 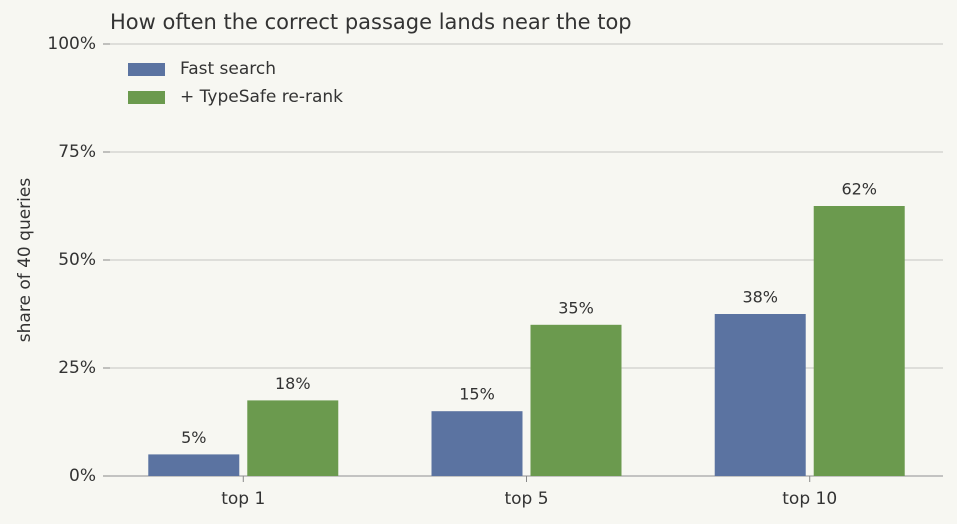 I want to click on legend-label: Fast search, so click(x=228, y=69).